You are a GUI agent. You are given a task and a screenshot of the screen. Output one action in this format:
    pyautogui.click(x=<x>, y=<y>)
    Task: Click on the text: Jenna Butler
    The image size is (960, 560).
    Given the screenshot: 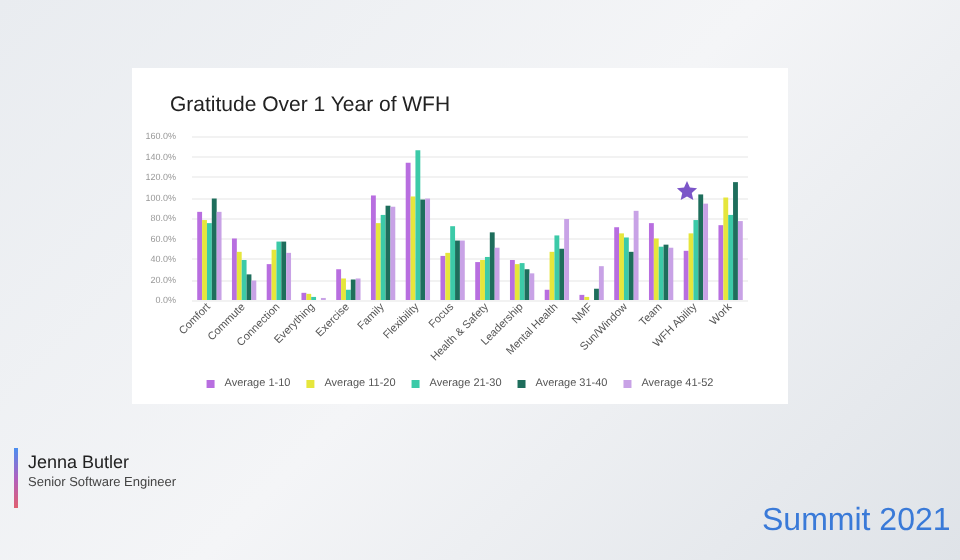 What is the action you would take?
    pyautogui.click(x=79, y=462)
    